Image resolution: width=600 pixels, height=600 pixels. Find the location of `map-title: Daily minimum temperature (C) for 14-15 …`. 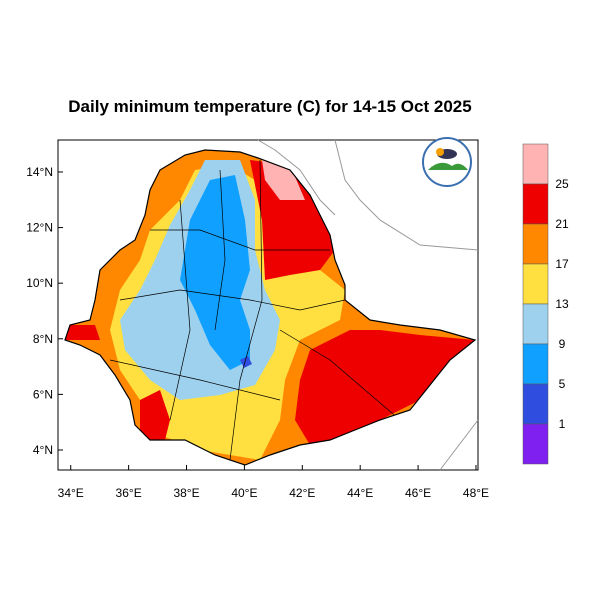

map-title: Daily minimum temperature (C) for 14-15 … is located at coordinates (270, 106).